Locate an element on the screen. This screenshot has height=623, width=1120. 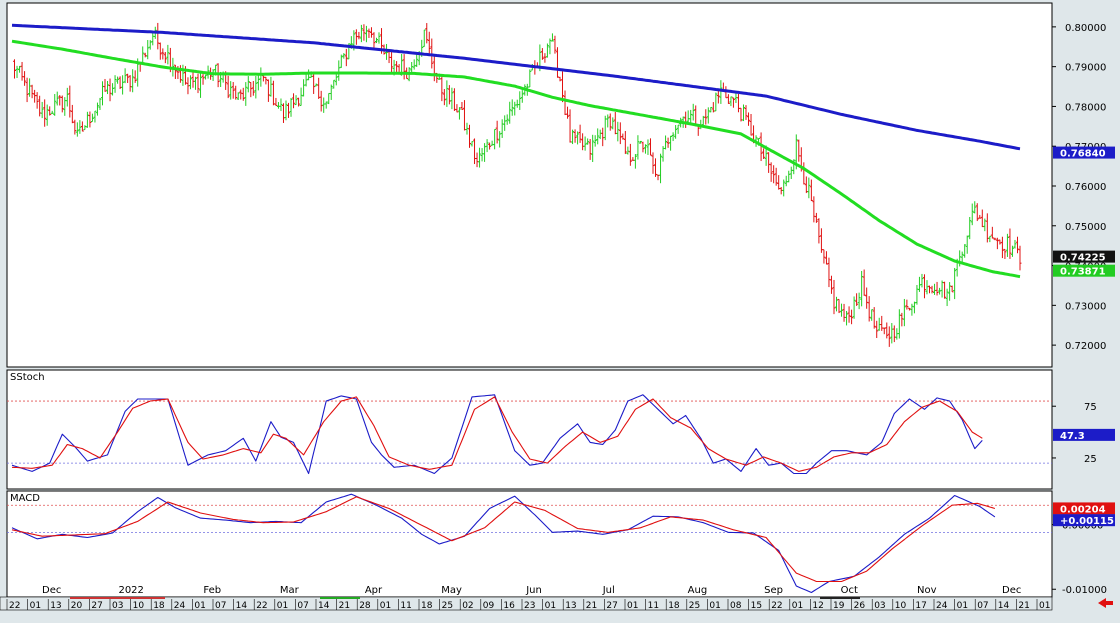
x-date-label: 19 is located at coordinates (839, 606).